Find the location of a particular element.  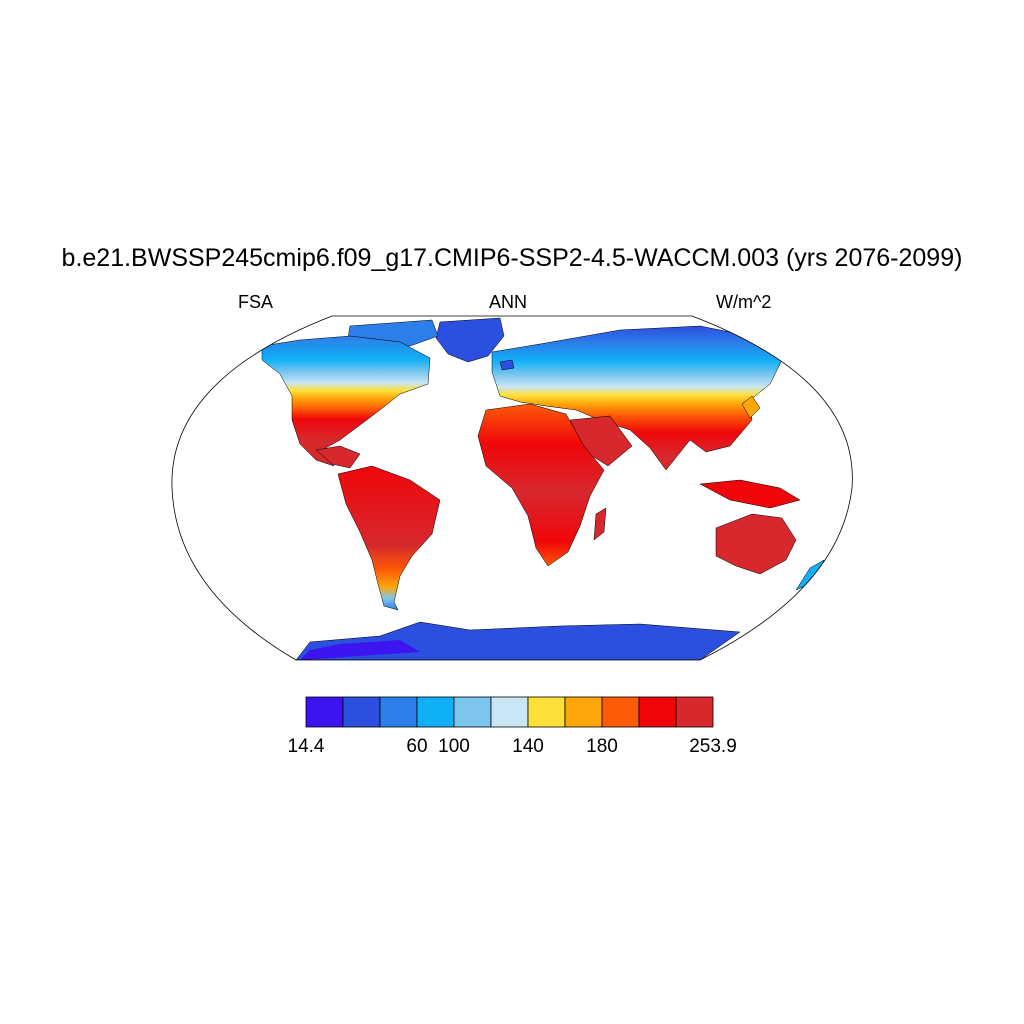

colorbar-label-5: 253.9 is located at coordinates (713, 746).